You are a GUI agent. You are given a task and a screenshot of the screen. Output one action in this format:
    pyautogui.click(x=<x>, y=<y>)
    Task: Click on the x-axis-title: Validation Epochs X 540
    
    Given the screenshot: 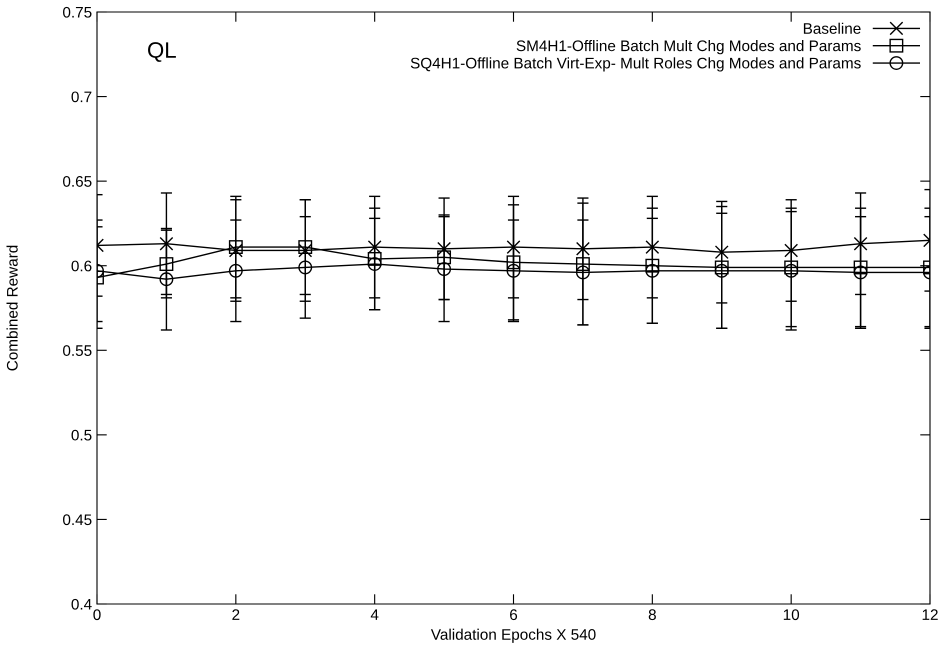 What is the action you would take?
    pyautogui.click(x=513, y=635)
    